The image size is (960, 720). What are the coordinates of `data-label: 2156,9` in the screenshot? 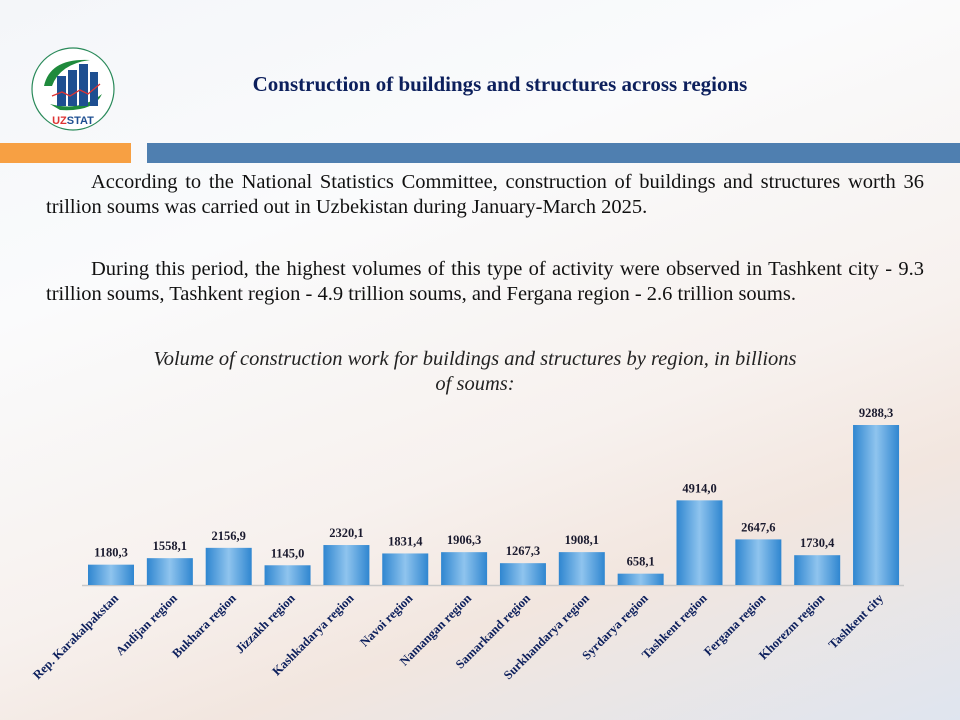 It's located at (229, 536).